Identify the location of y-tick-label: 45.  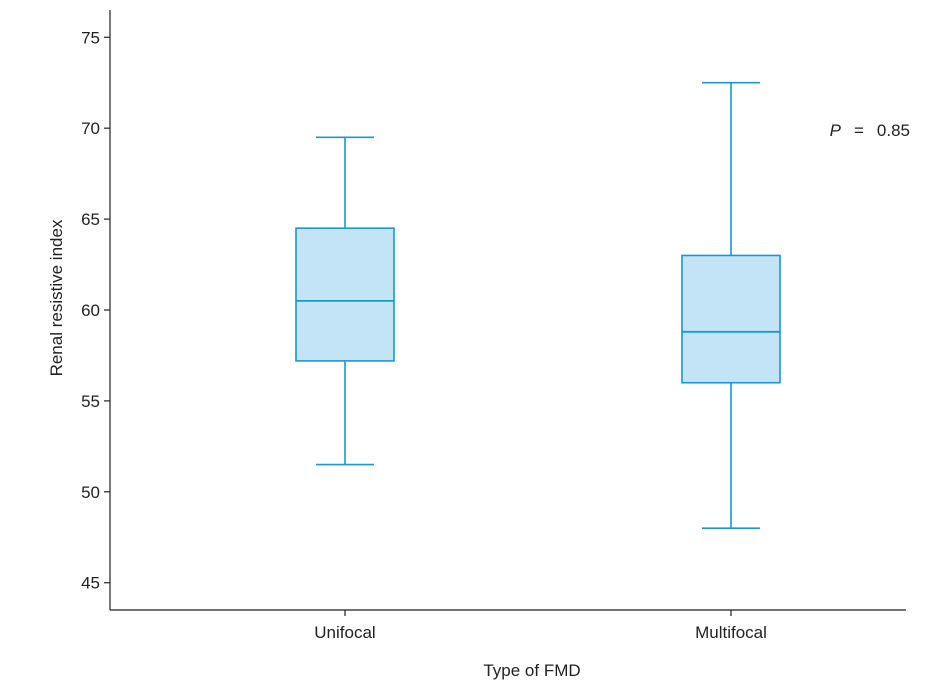
(90, 583).